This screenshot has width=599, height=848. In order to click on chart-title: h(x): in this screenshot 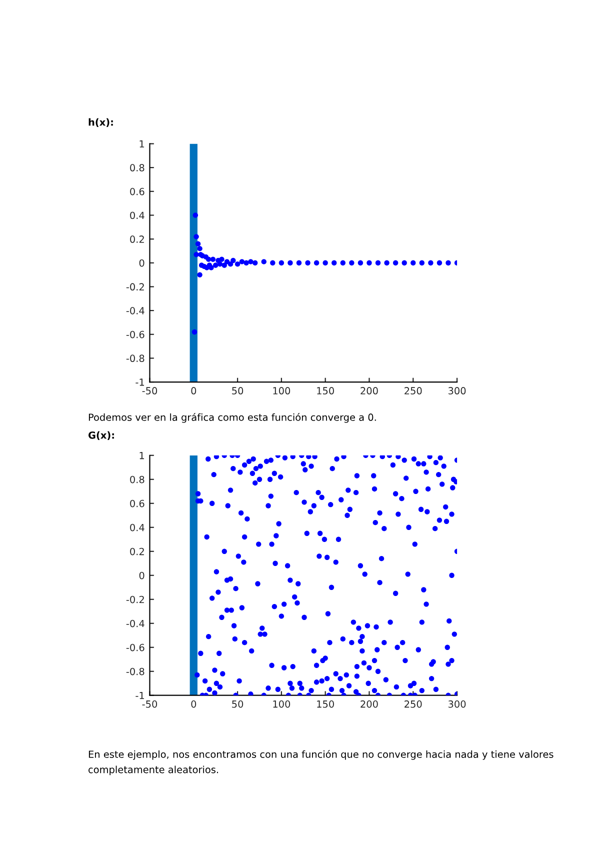, I will do `click(100, 122)`.